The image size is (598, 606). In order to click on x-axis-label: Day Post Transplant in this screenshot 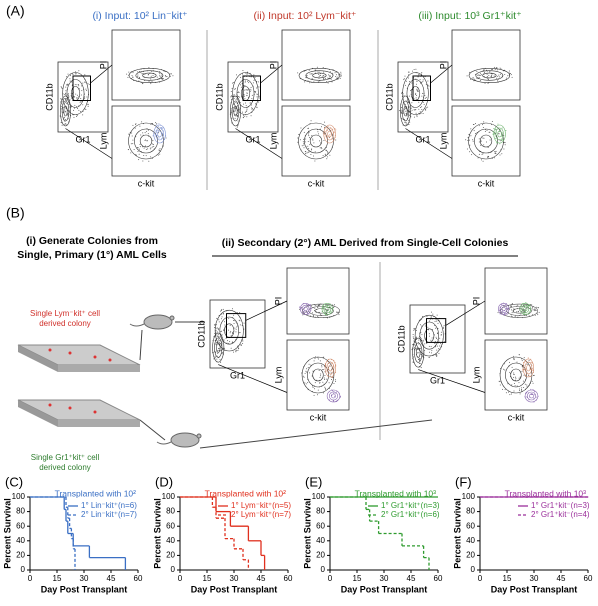, I will do `click(384, 589)`.